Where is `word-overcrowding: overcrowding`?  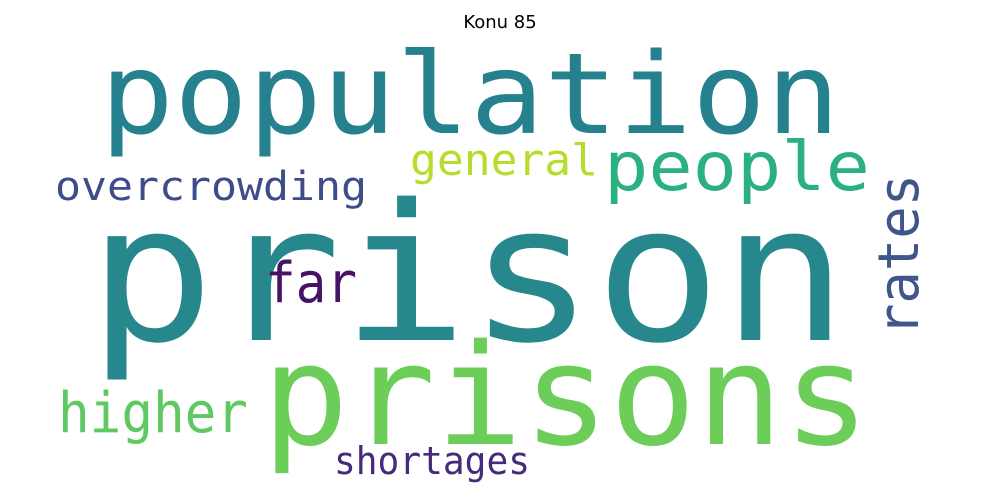
word-overcrowding: overcrowding is located at coordinates (211, 187).